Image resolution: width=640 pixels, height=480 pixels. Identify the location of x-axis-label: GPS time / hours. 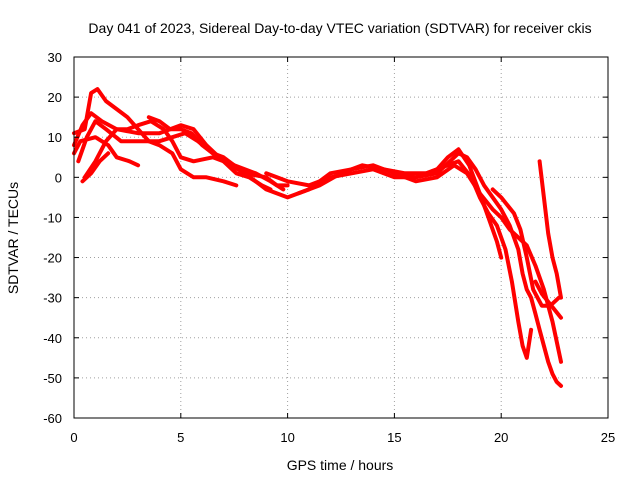
(340, 465).